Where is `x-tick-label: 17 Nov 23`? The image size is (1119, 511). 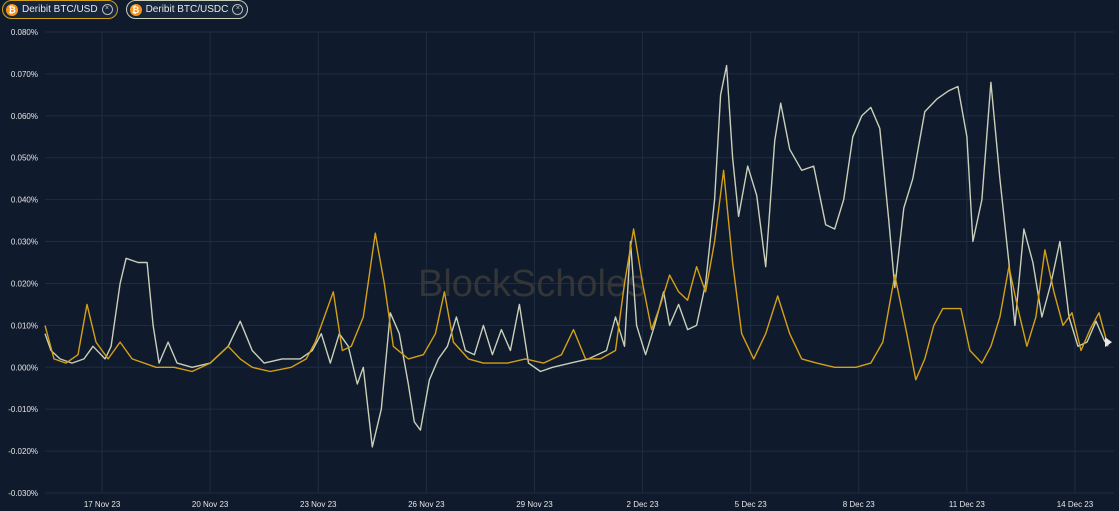 x-tick-label: 17 Nov 23 is located at coordinates (102, 504).